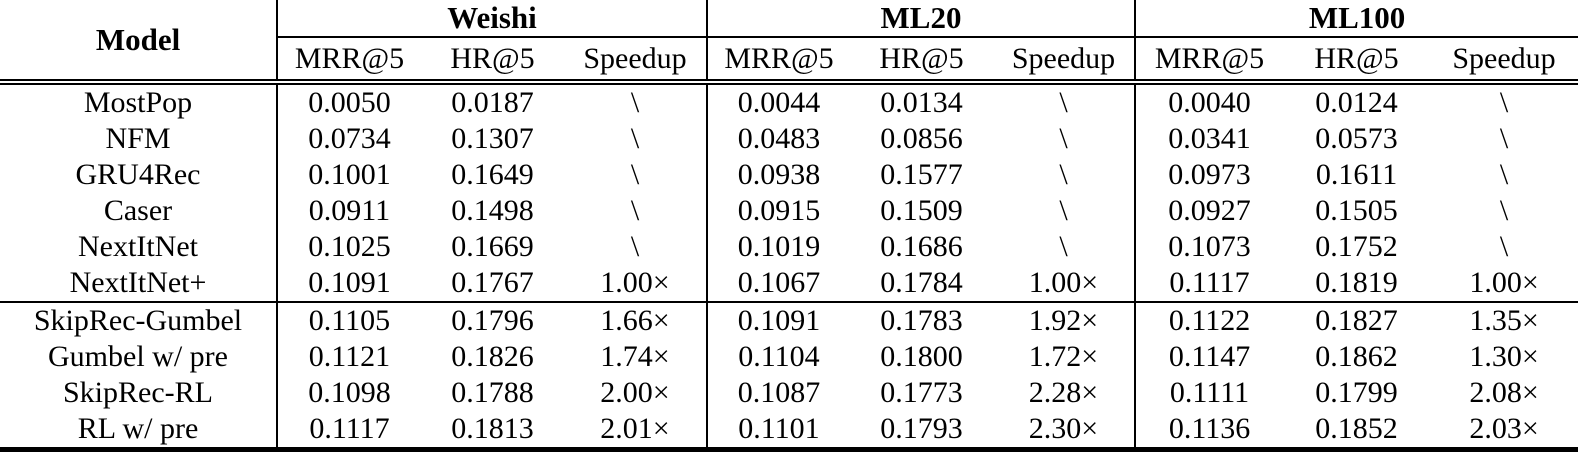 The image size is (1578, 457). What do you see at coordinates (492, 174) in the screenshot?
I see `value-cell: 0.1649` at bounding box center [492, 174].